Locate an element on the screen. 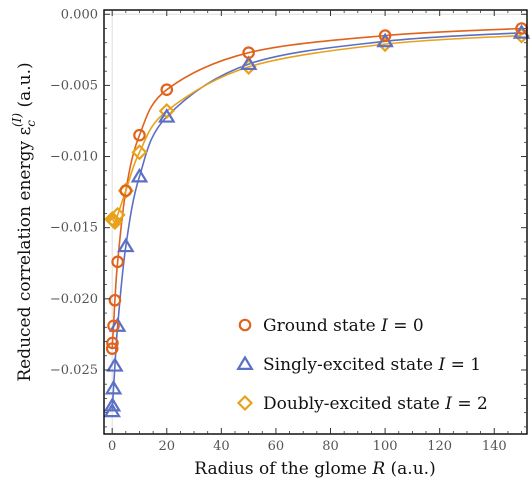 The height and width of the screenshot is (485, 530). y-tick-label: −0.020 is located at coordinates (74, 299).